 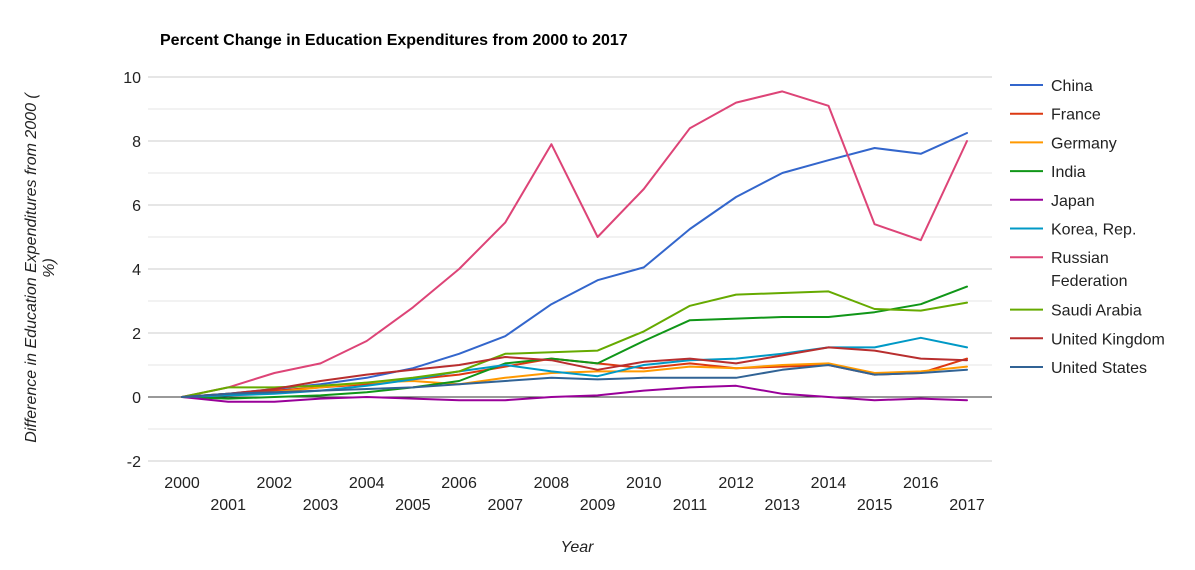 What do you see at coordinates (1108, 339) in the screenshot?
I see `legend-label: United Kingdom` at bounding box center [1108, 339].